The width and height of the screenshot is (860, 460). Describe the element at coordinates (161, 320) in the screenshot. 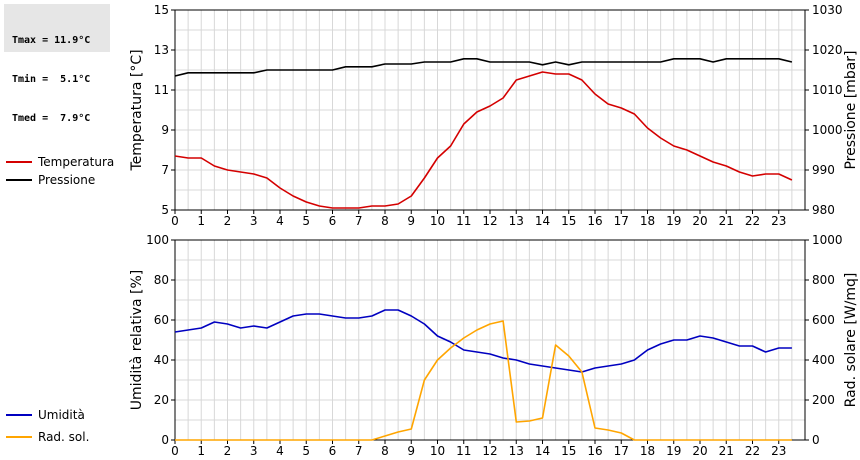

I see `y-tick-label: 60` at that location.